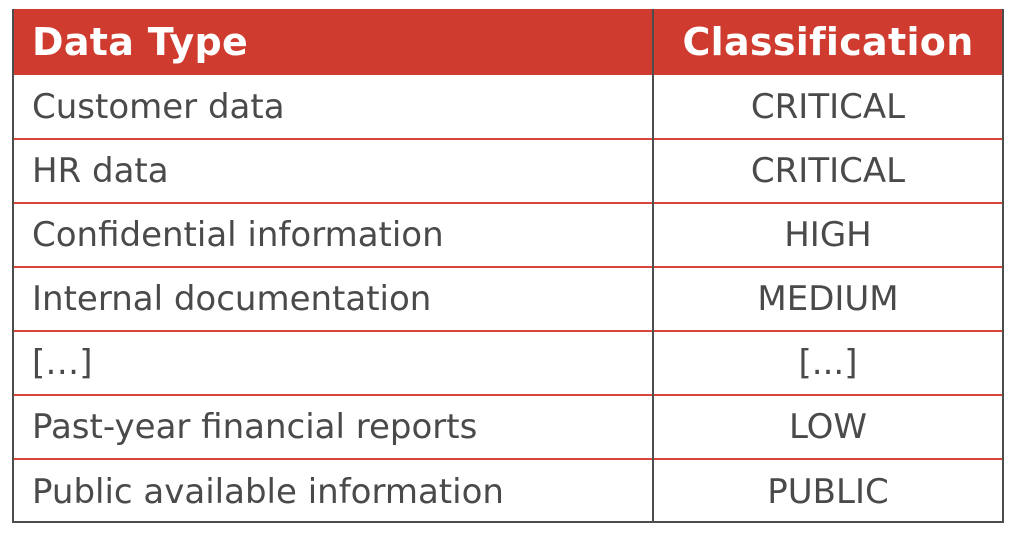 The width and height of the screenshot is (1020, 538). Describe the element at coordinates (334, 298) in the screenshot. I see `data-type-cell: Internal documentation` at that location.